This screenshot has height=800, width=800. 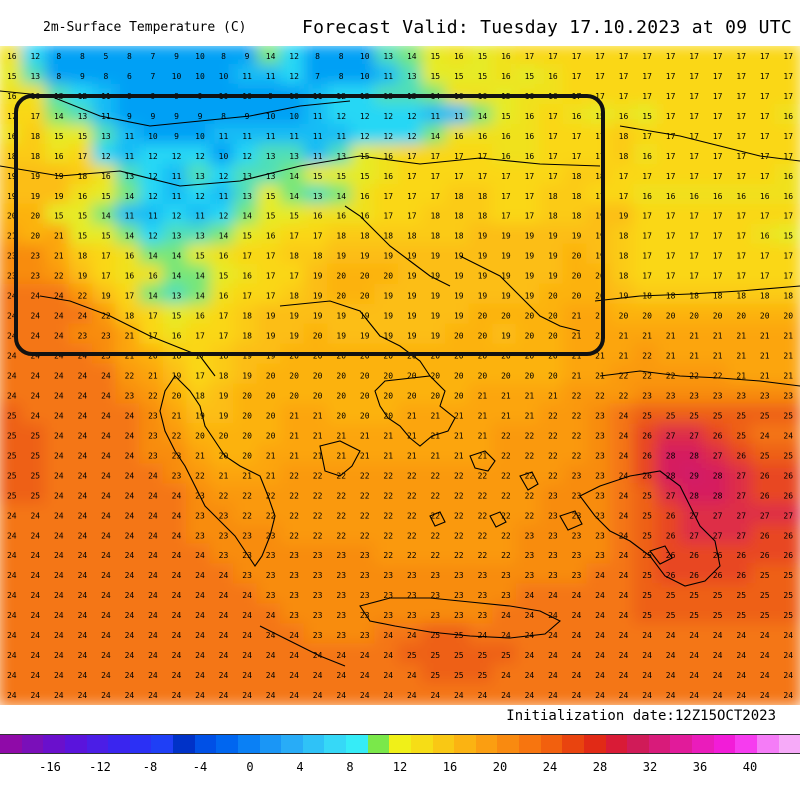 What do you see at coordinates (671, 615) in the screenshot?
I see `grid-value-label: 25` at bounding box center [671, 615].